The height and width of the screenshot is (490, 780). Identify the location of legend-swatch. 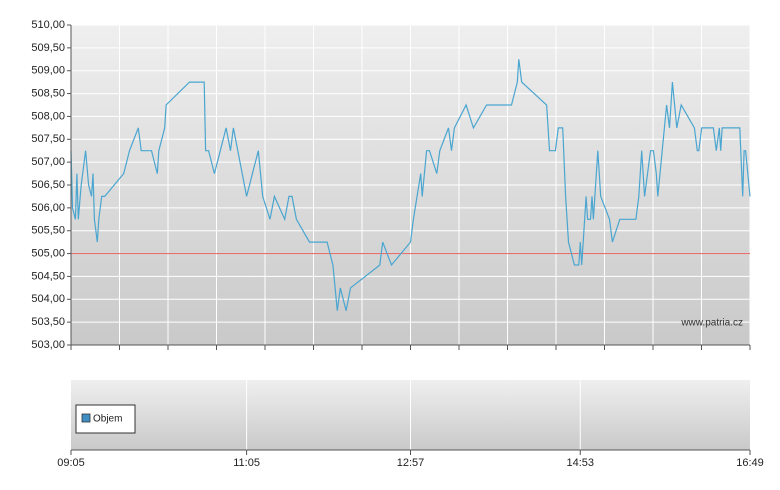
(86, 418).